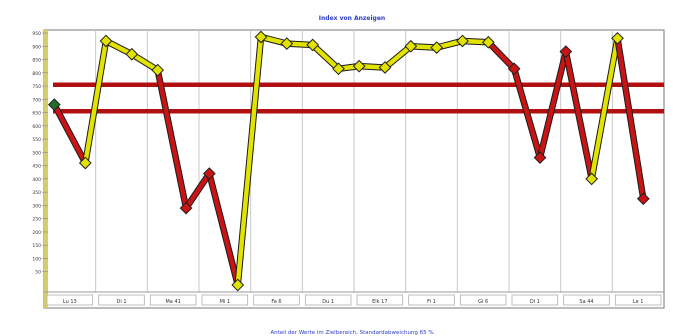 The image size is (678, 336). I want to click on reference-lines, so click(358, 98).